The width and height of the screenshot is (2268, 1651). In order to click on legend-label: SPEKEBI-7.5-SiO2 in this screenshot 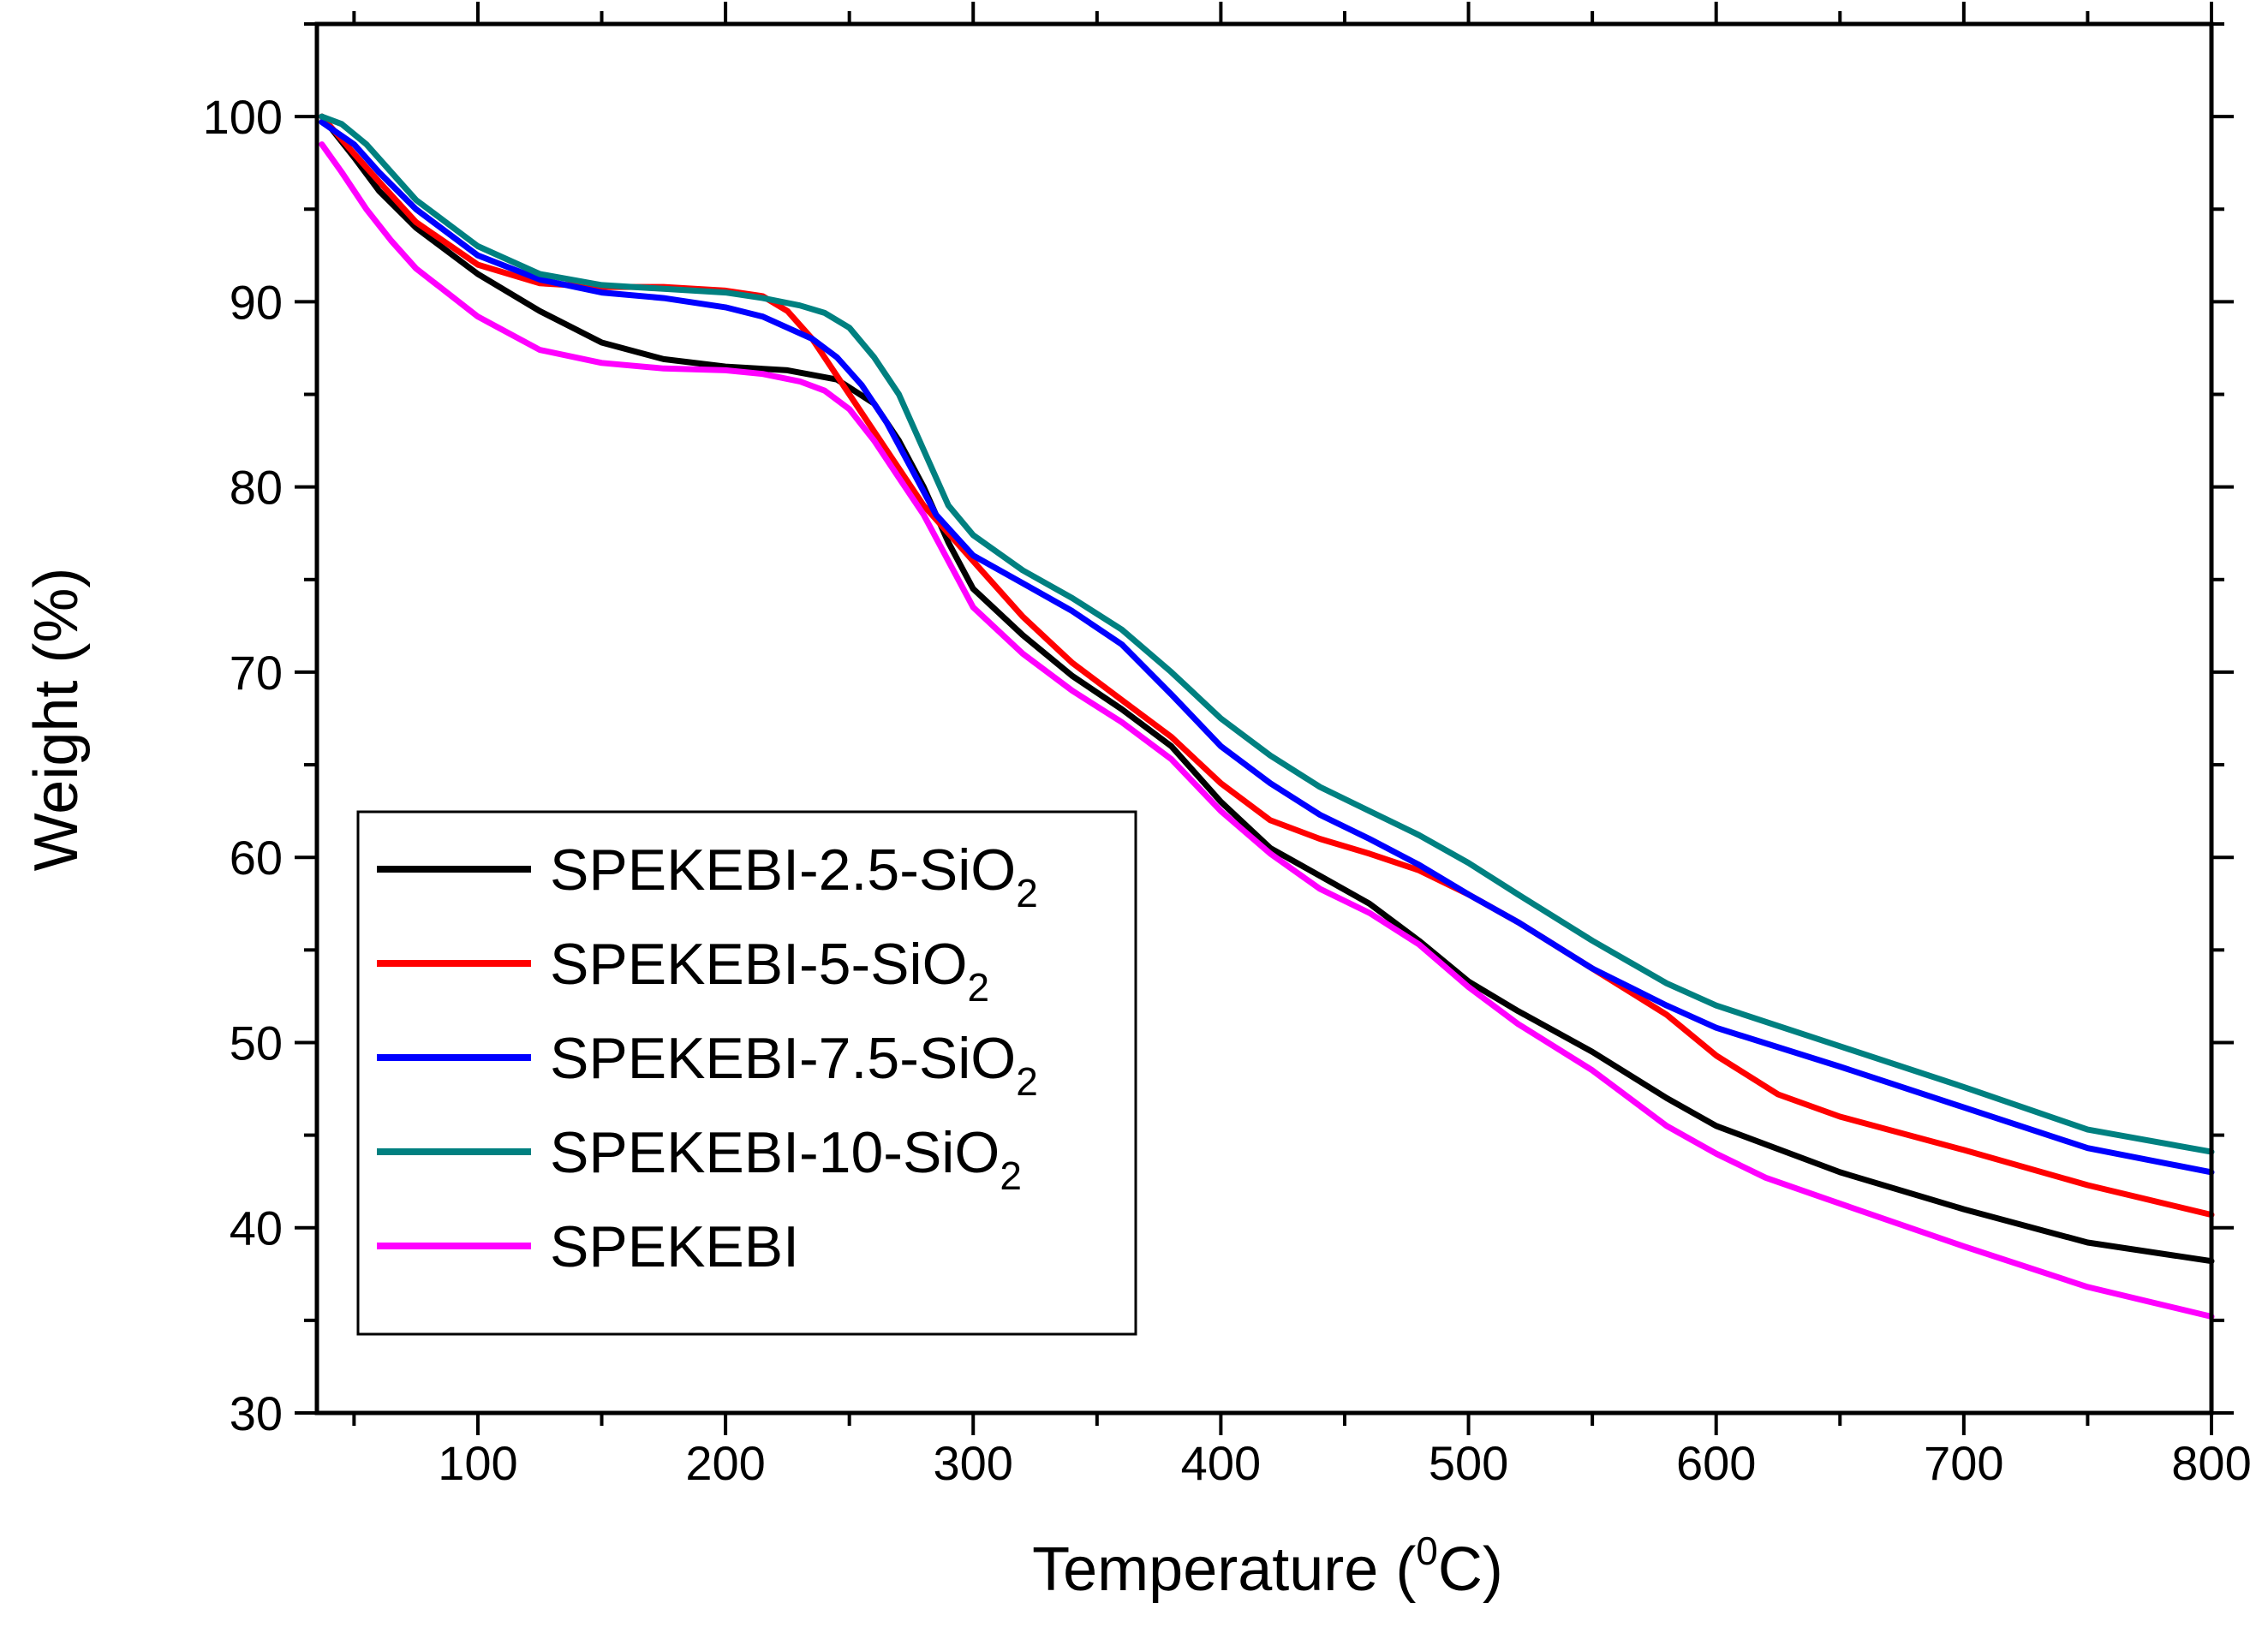, I will do `click(794, 1065)`.